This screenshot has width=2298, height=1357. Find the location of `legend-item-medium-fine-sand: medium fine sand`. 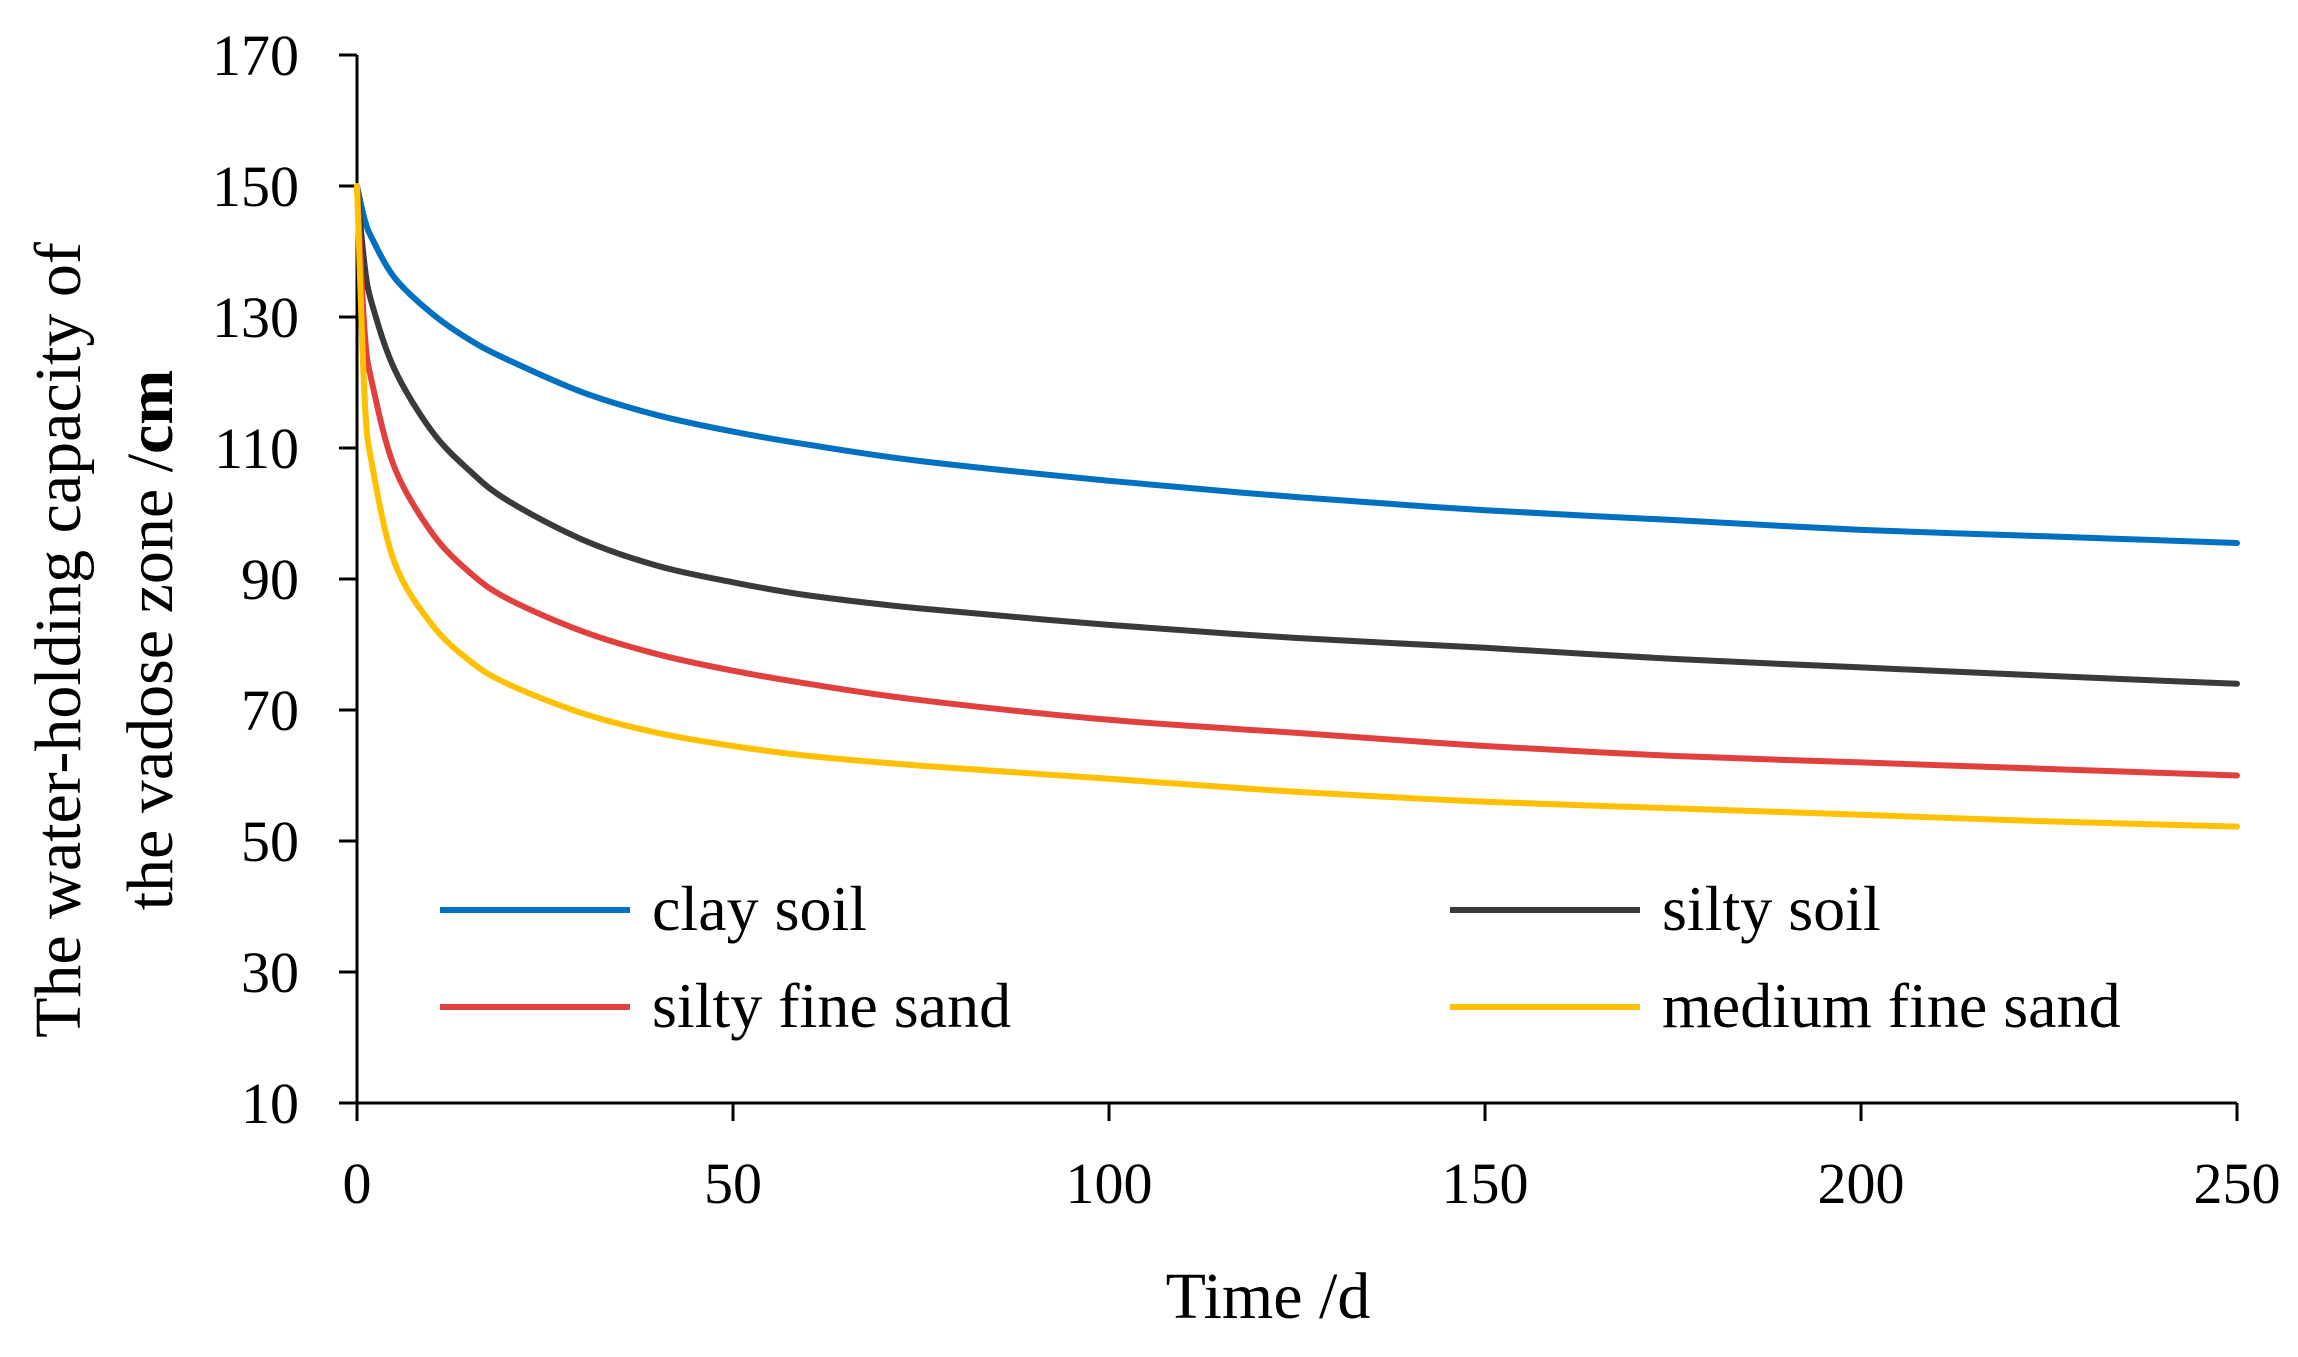

legend-item-medium-fine-sand: medium fine sand is located at coordinates (1785, 1005).